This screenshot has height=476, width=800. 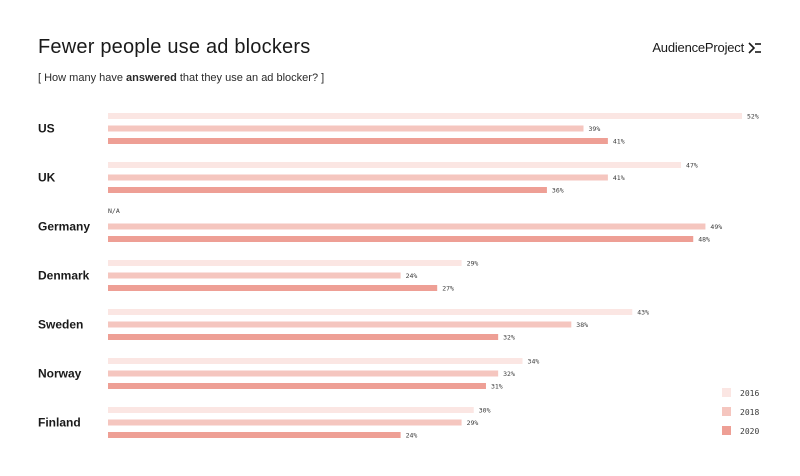 I want to click on bar-us-2018, so click(x=346, y=128).